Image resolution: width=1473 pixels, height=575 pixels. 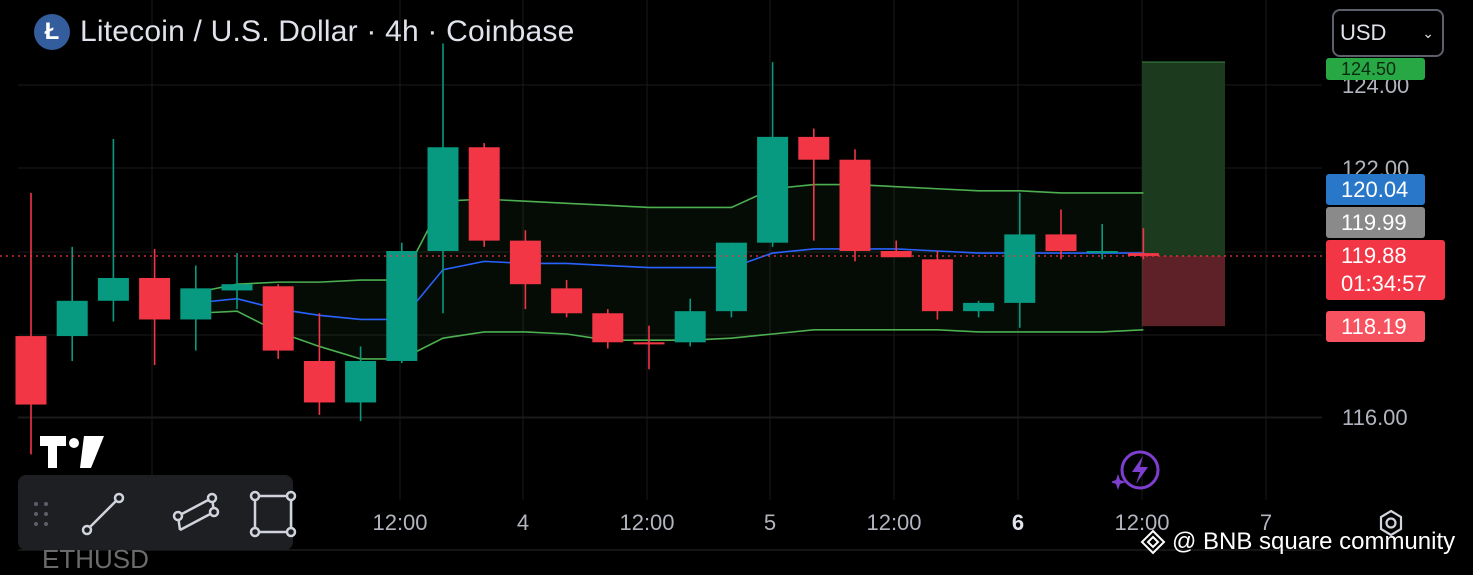 What do you see at coordinates (1314, 541) in the screenshot?
I see `watermark-text: @ BNB square community` at bounding box center [1314, 541].